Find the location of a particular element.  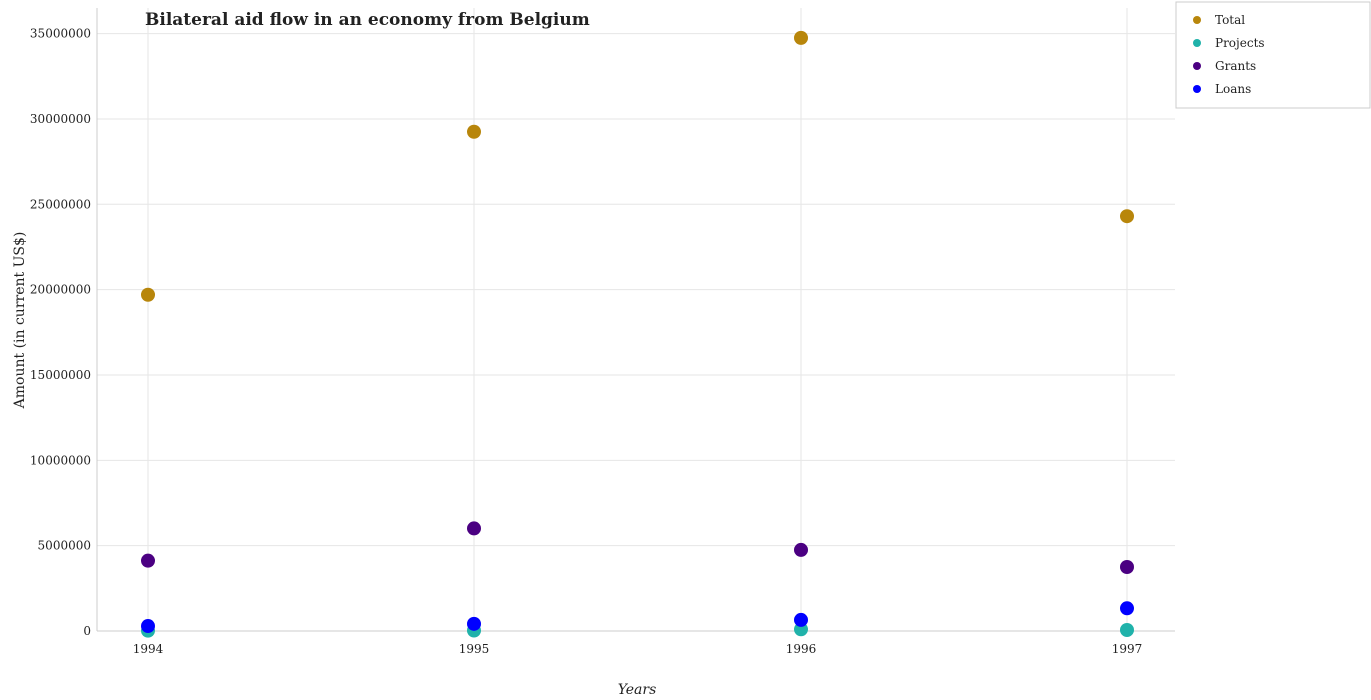

x-tick-label: 1996 is located at coordinates (801, 649).